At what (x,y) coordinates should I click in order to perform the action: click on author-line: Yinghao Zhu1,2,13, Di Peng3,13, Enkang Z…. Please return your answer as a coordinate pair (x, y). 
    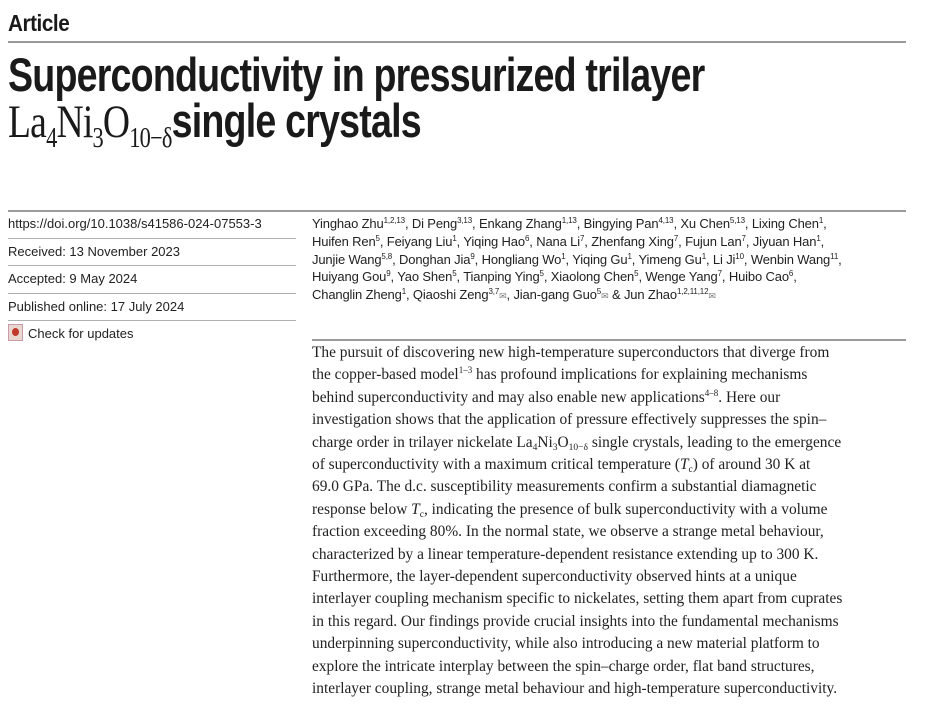
    Looking at the image, I should click on (577, 224).